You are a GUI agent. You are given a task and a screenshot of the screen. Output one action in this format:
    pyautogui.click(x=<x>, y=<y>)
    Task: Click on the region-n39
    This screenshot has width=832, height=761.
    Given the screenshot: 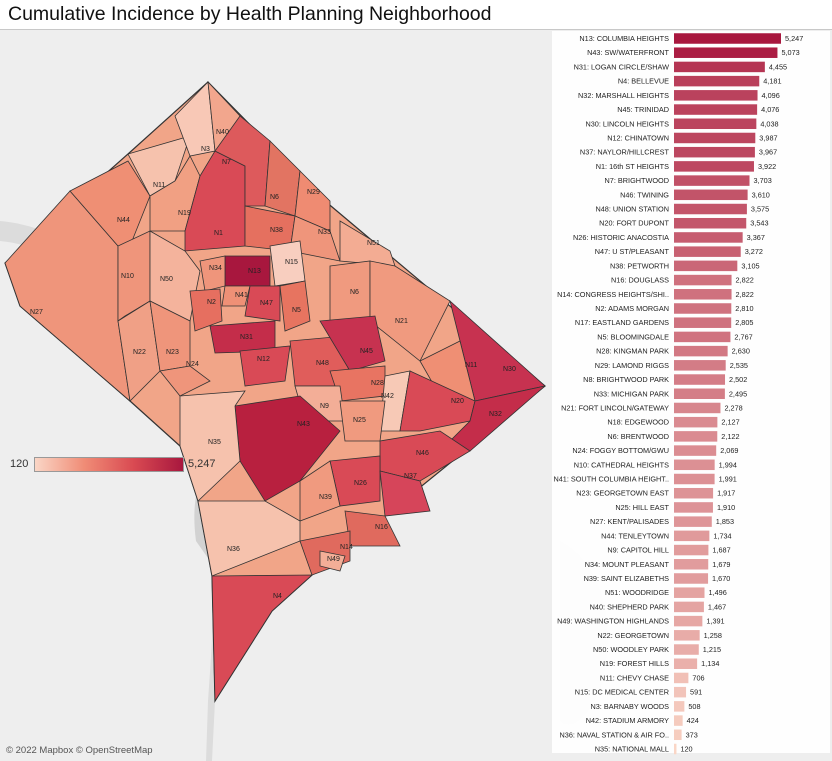 What is the action you would take?
    pyautogui.click(x=320, y=491)
    